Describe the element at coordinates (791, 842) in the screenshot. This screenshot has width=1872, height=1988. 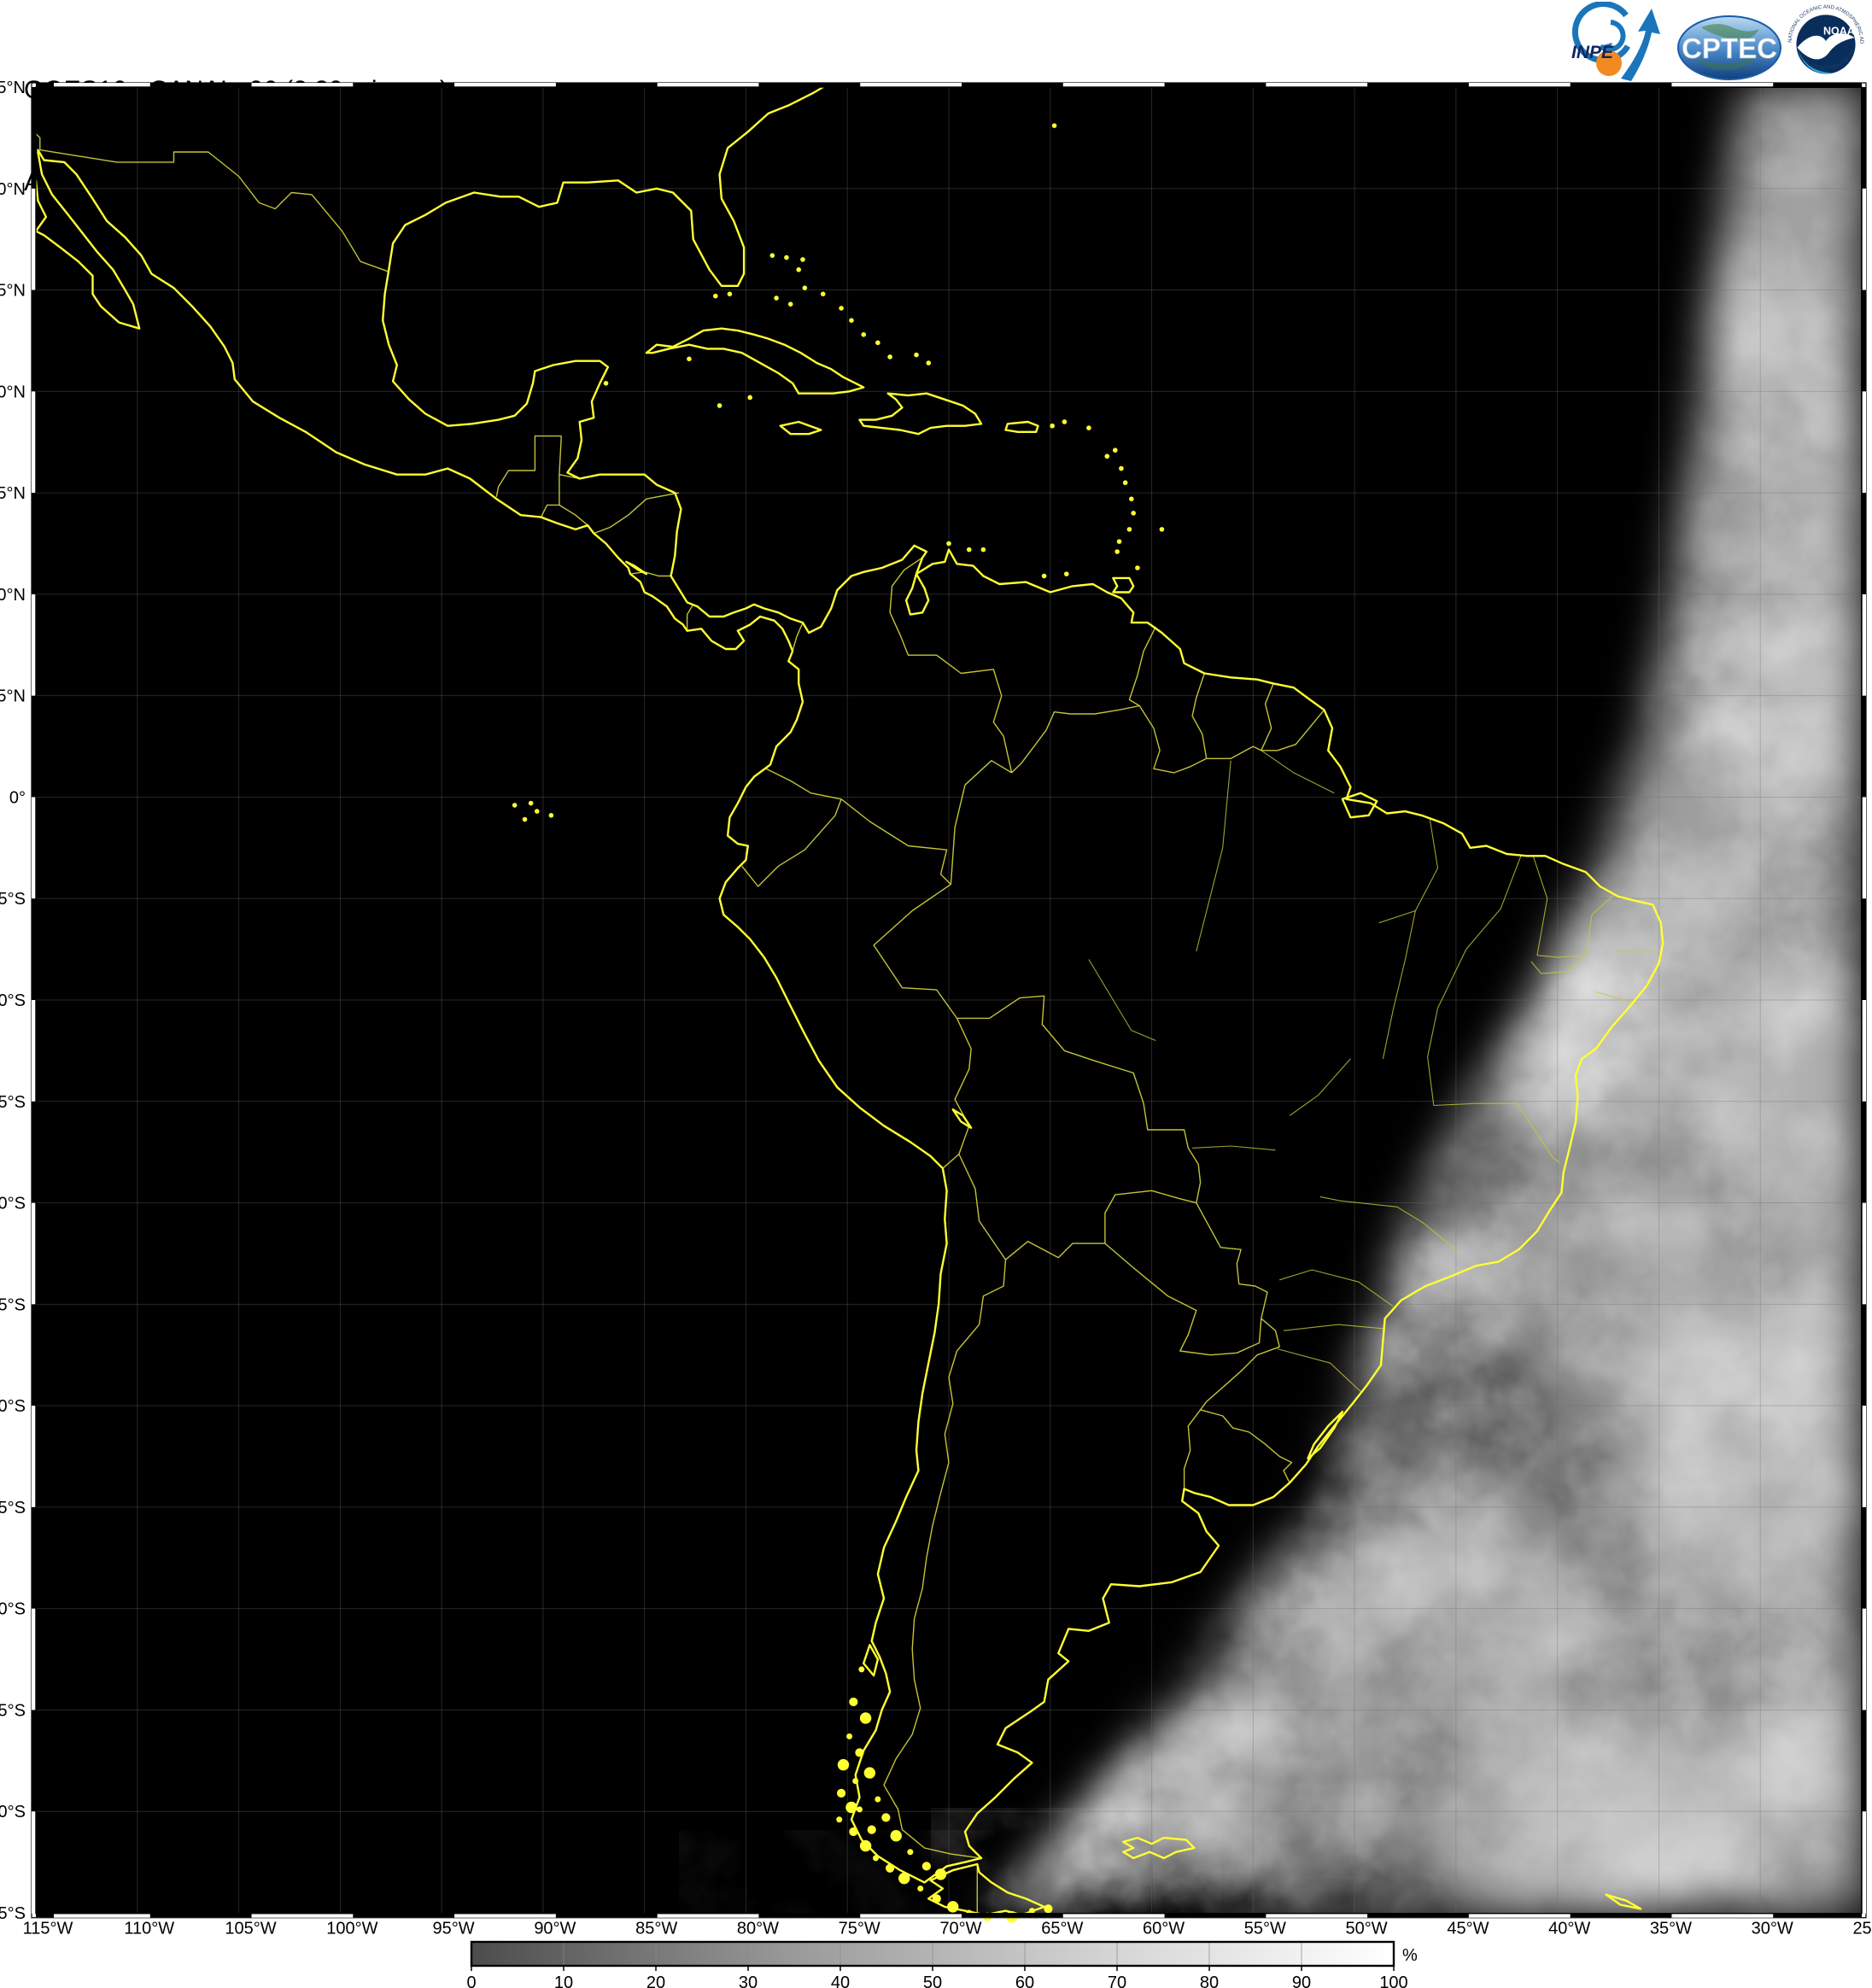
I see `border-ecuador-peru` at that location.